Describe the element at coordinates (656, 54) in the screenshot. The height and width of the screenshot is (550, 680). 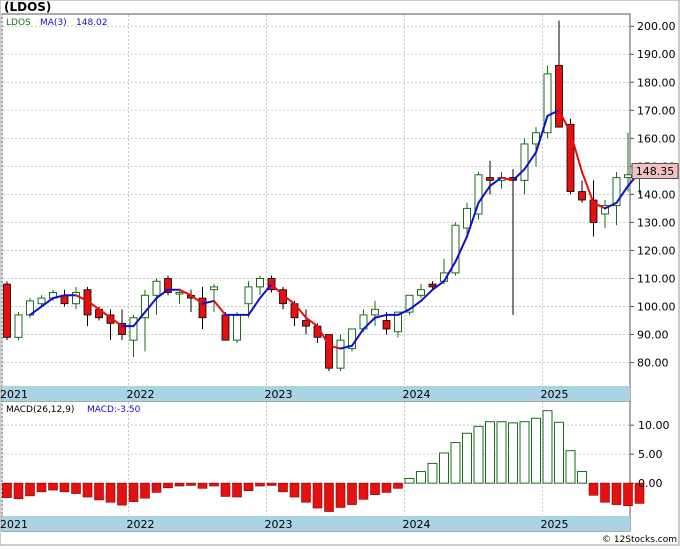
I see `price-tick-label: 190.00` at that location.